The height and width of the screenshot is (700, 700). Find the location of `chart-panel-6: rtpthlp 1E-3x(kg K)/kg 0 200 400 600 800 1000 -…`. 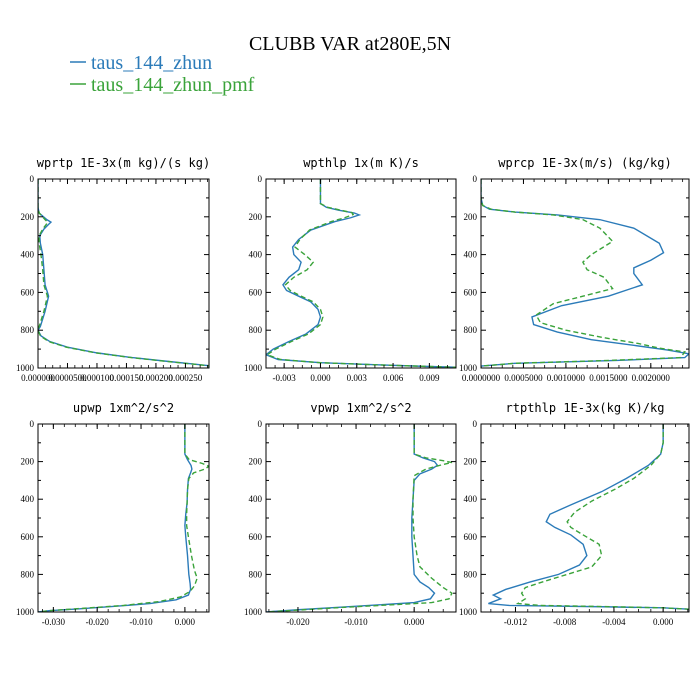

chart-panel-6: rtpthlp 1E-3x(kg K)/kg 0 200 400 600 800 1000 -… is located at coordinates (574, 514).